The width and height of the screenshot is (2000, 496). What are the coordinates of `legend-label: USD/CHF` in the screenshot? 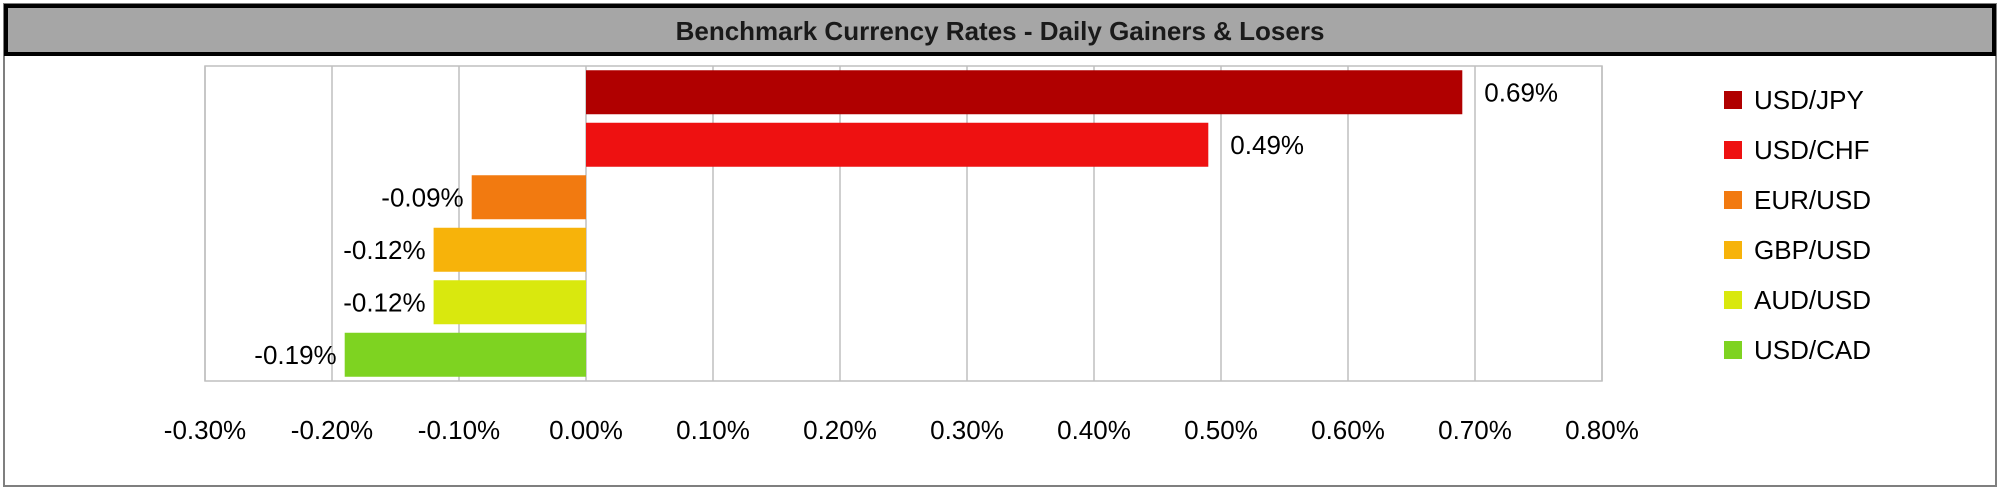 It's located at (1812, 150).